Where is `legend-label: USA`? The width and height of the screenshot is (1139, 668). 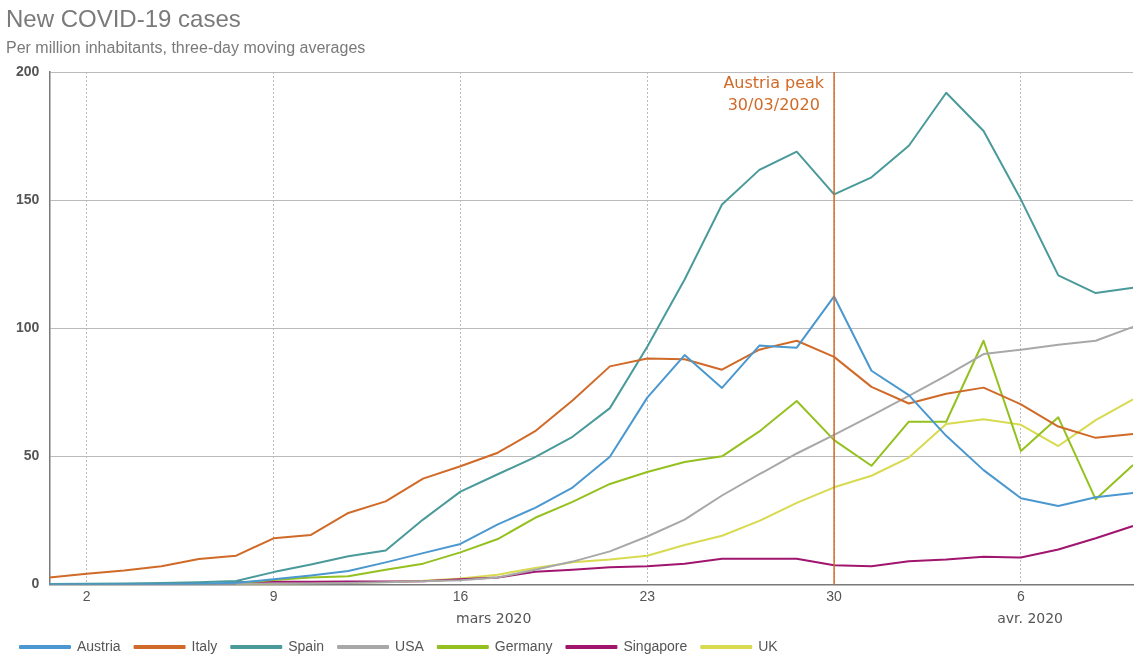
legend-label: USA is located at coordinates (410, 645).